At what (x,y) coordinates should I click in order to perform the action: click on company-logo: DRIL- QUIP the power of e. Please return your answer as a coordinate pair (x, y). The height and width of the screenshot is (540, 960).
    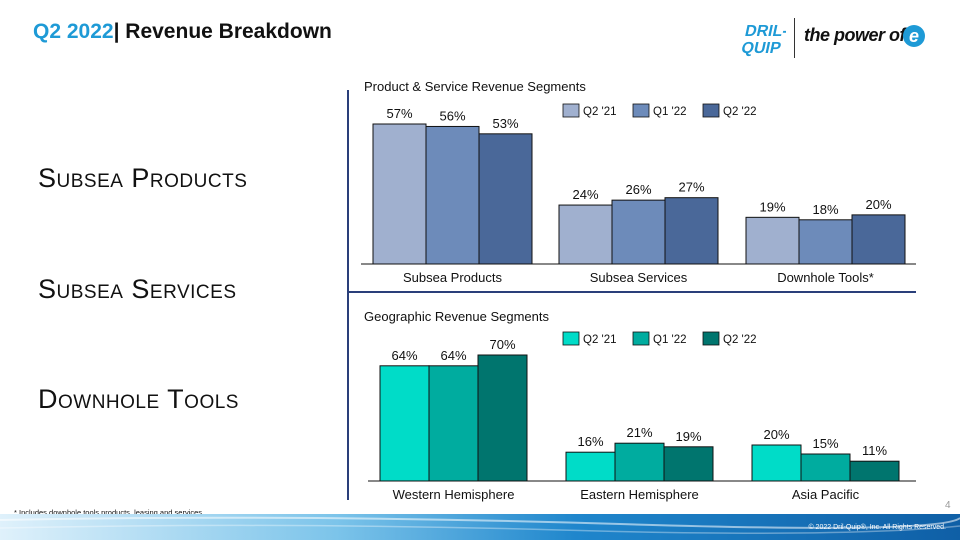
    Looking at the image, I should click on (833, 38).